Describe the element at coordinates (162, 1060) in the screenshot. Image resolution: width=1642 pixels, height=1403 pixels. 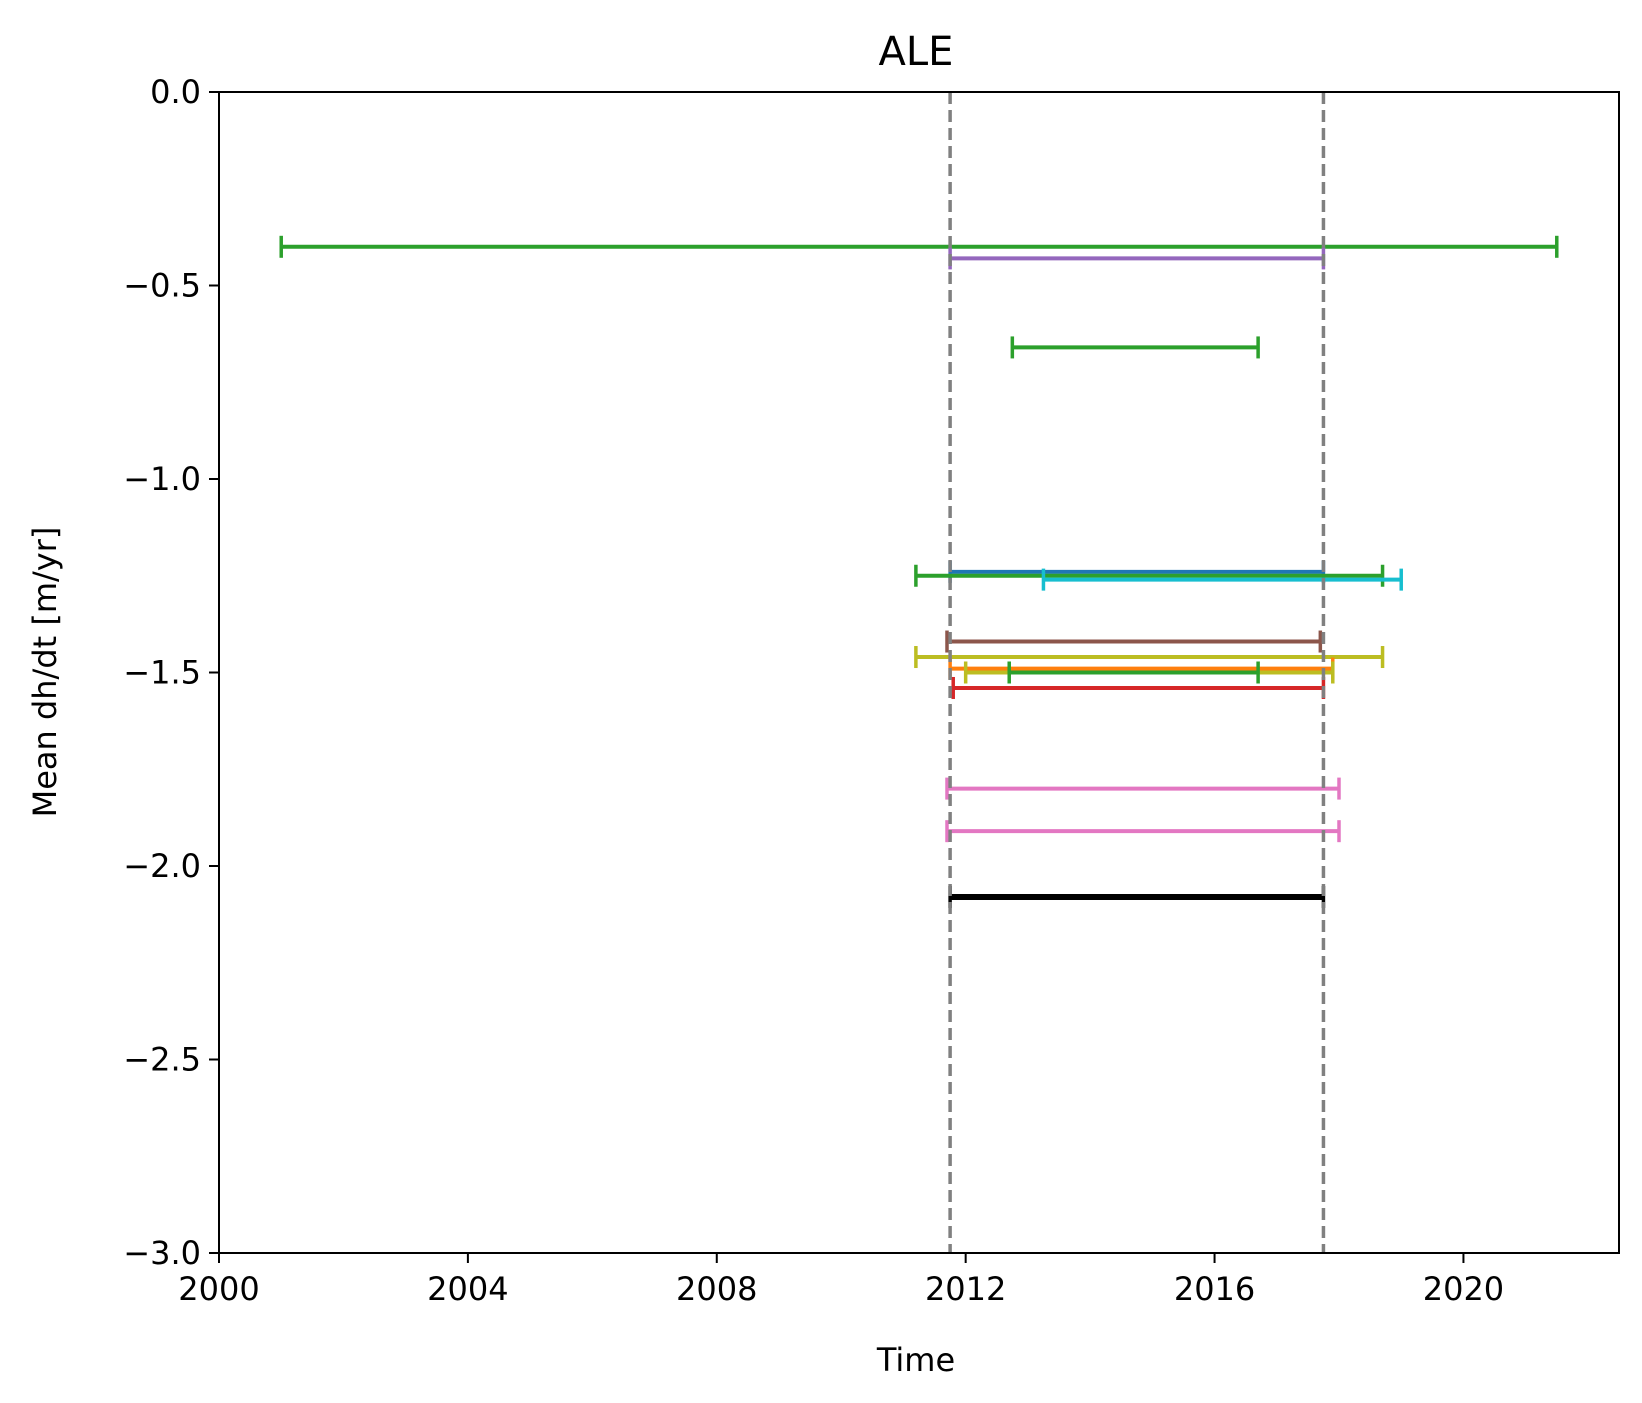
I see `y-tick-label: −2.5` at that location.